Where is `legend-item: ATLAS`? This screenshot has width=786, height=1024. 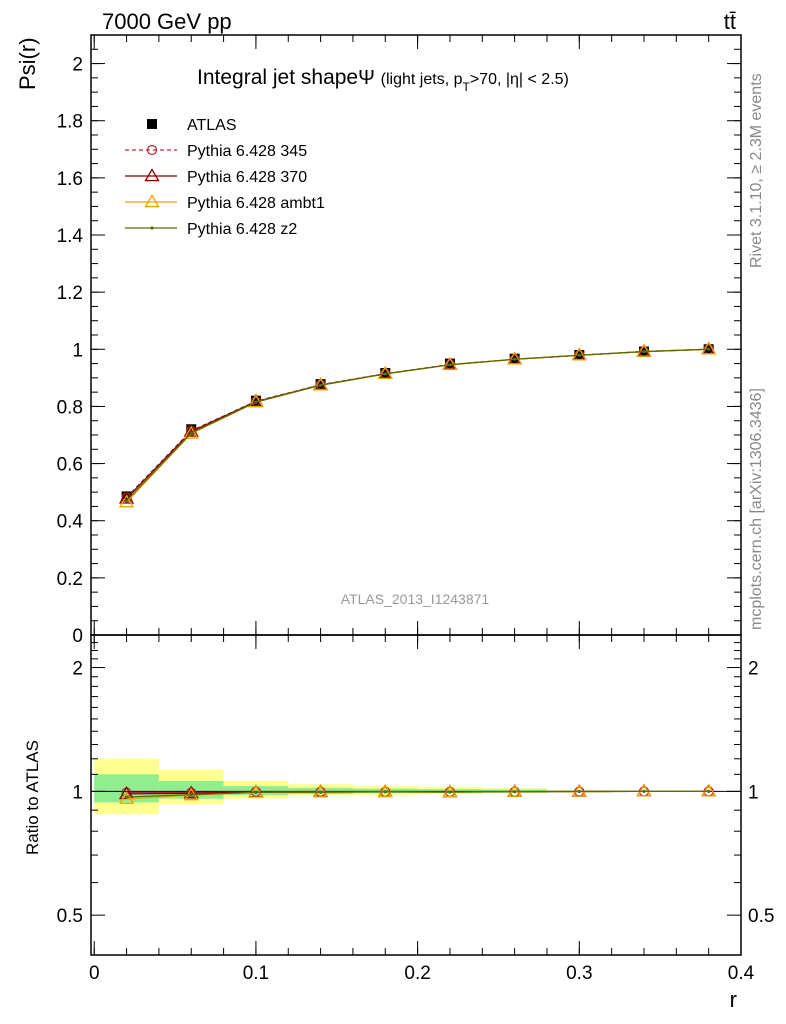
legend-item: ATLAS is located at coordinates (192, 125).